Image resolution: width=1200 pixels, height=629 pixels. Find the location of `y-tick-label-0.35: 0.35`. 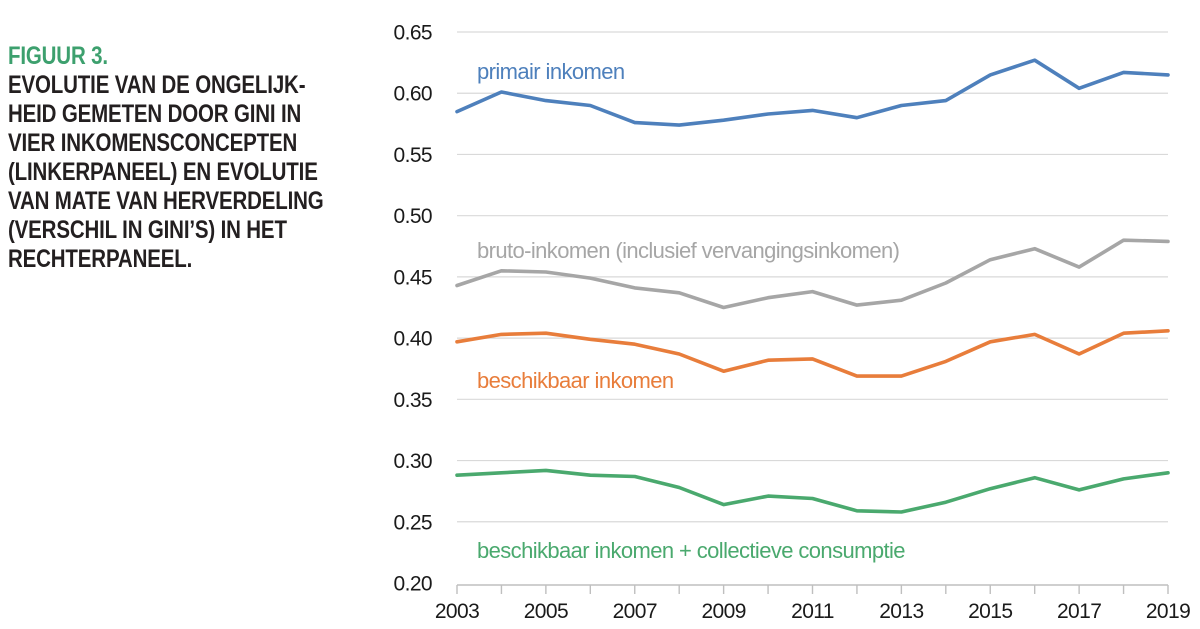

y-tick-label-0.35: 0.35 is located at coordinates (413, 400).